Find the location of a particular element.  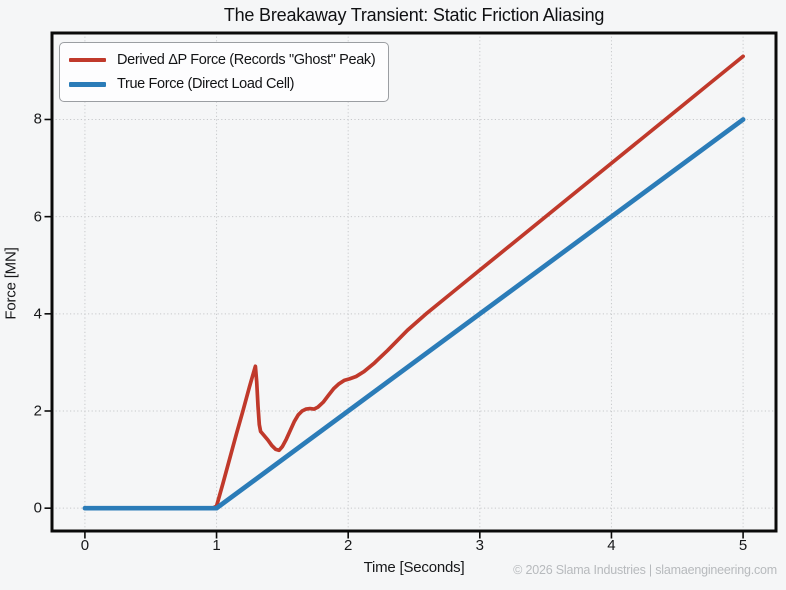

x-tick-label: 2 is located at coordinates (348, 545).